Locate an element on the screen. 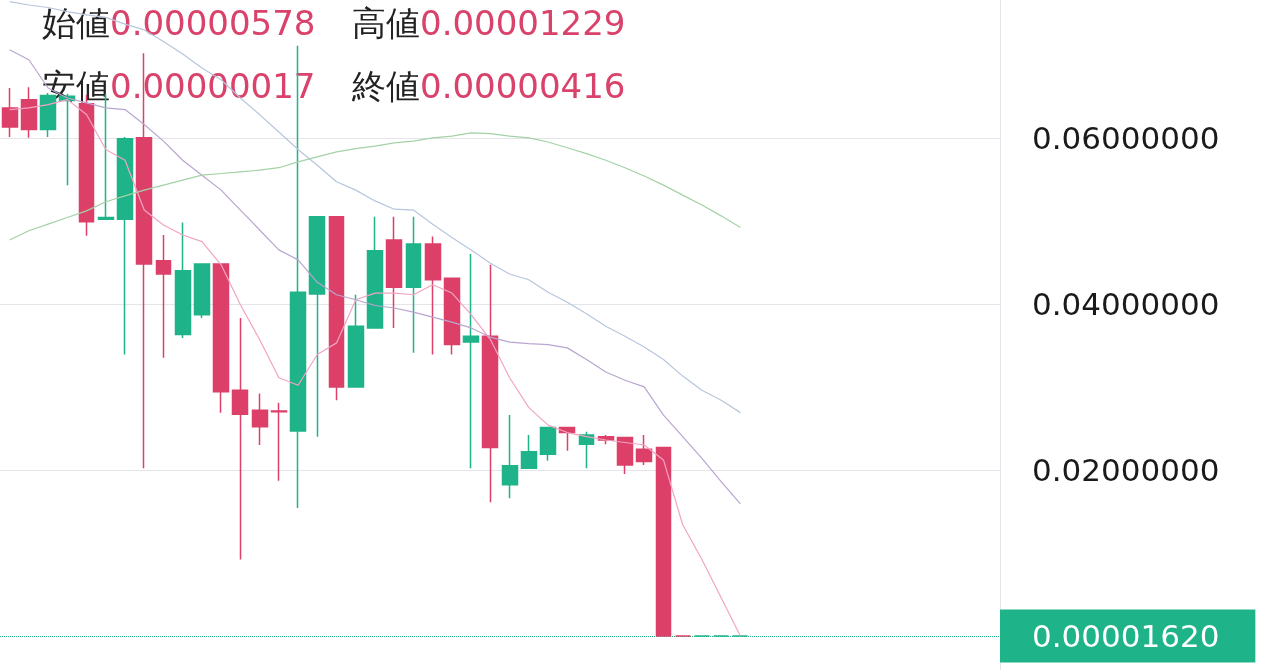  line-series is located at coordinates (375, 186).